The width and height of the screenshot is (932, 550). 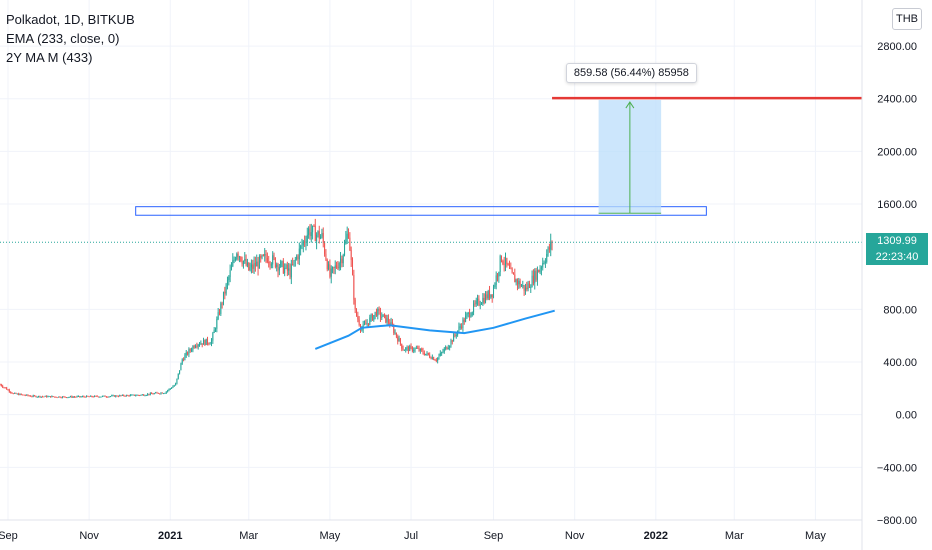 What do you see at coordinates (900, 363) in the screenshot?
I see `y-tick-label: 400.00` at bounding box center [900, 363].